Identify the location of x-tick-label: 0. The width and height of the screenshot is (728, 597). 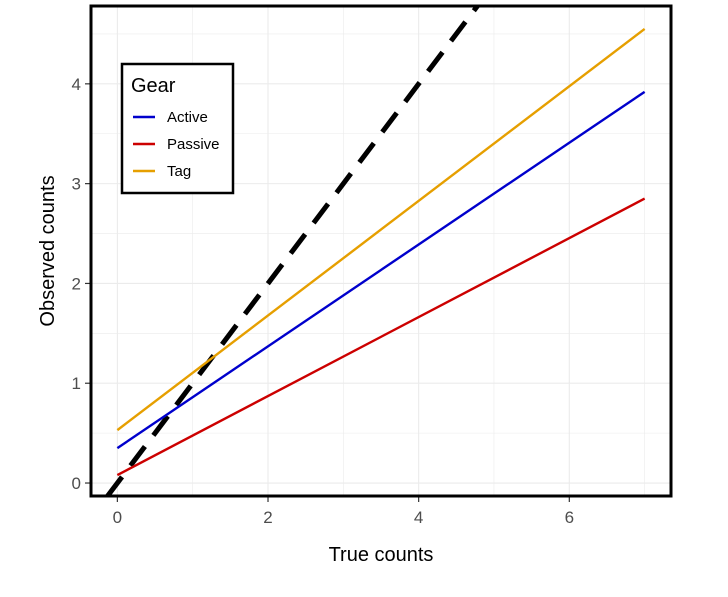
(117, 517).